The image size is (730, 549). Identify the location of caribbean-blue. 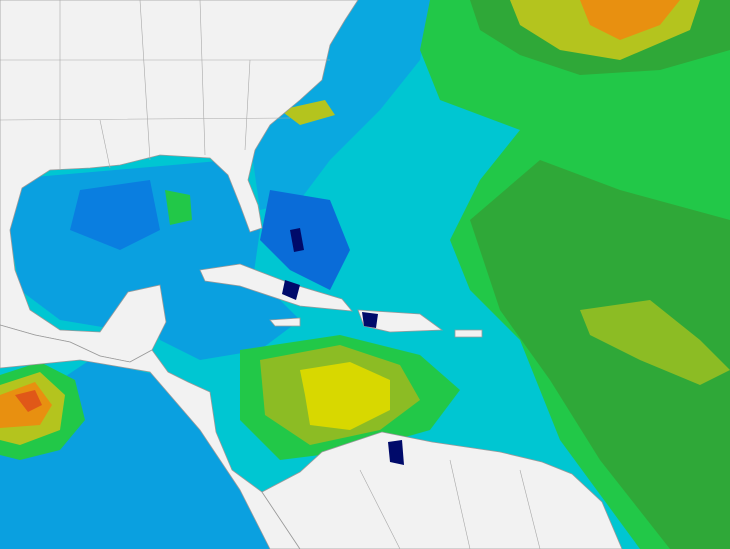
(225, 320).